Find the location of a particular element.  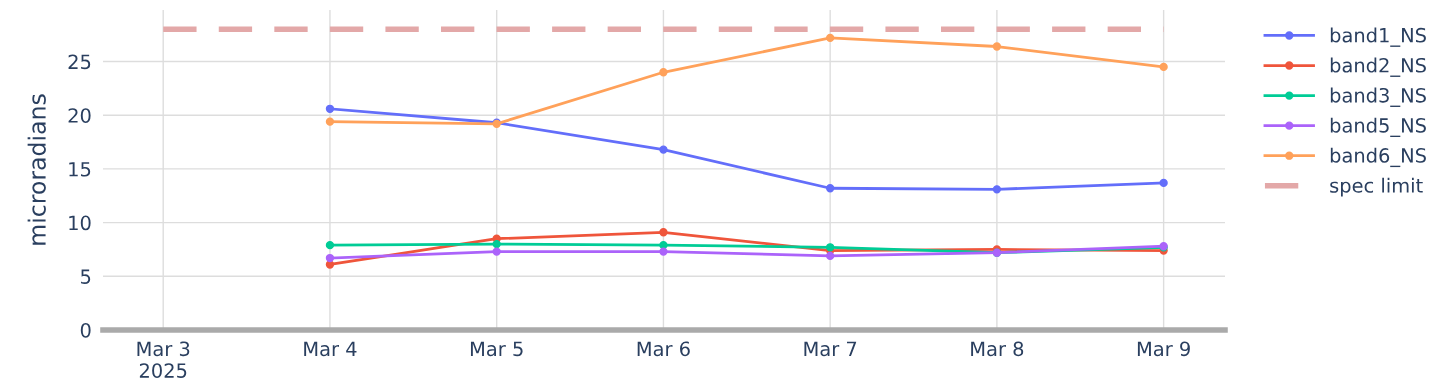

x-tick-label: Mar 7 is located at coordinates (830, 349).